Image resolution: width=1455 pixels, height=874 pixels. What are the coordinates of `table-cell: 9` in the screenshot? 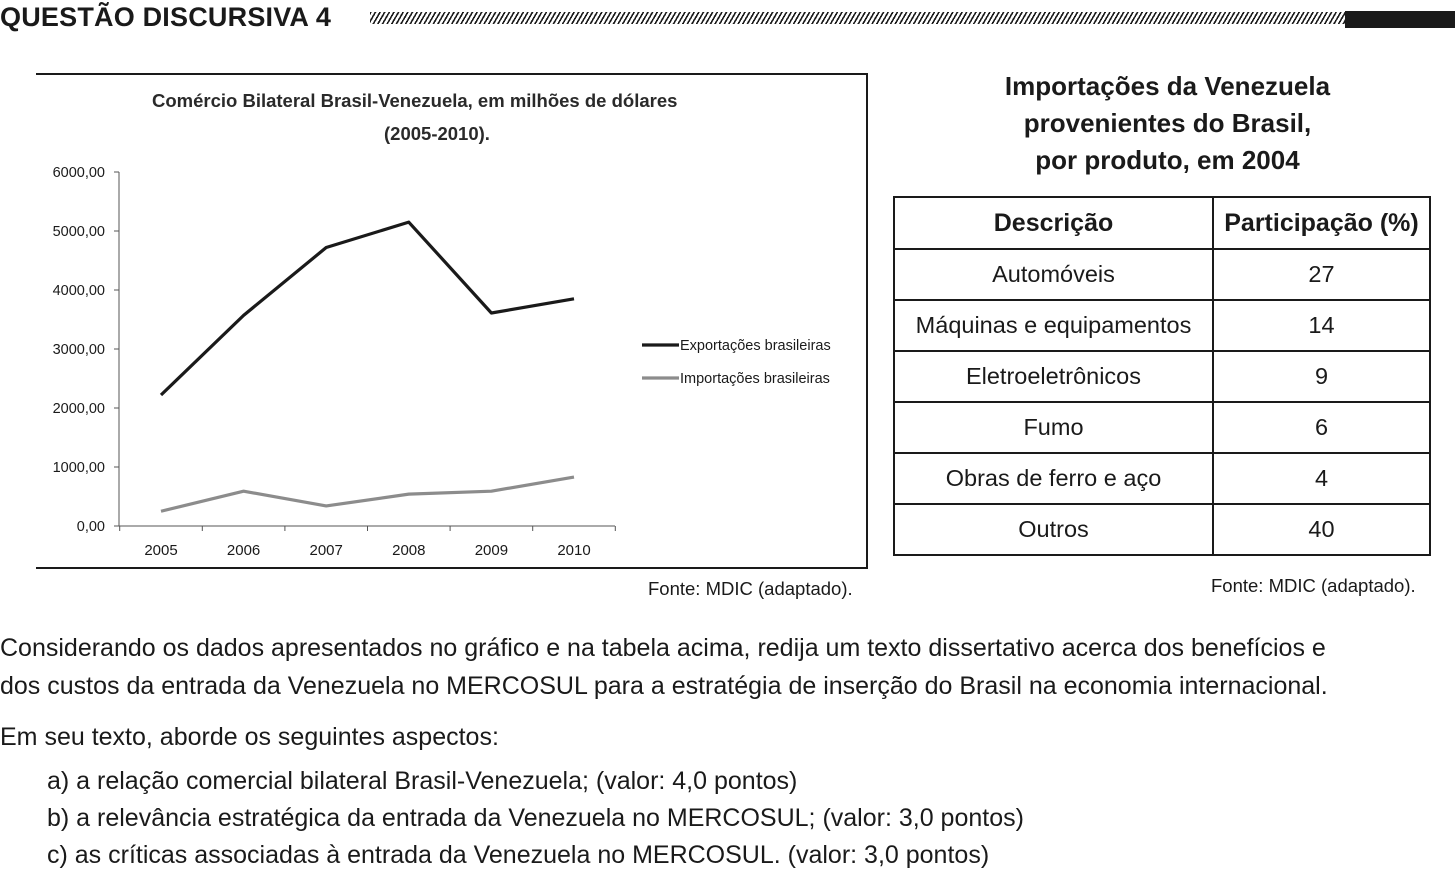 It's located at (1321, 376).